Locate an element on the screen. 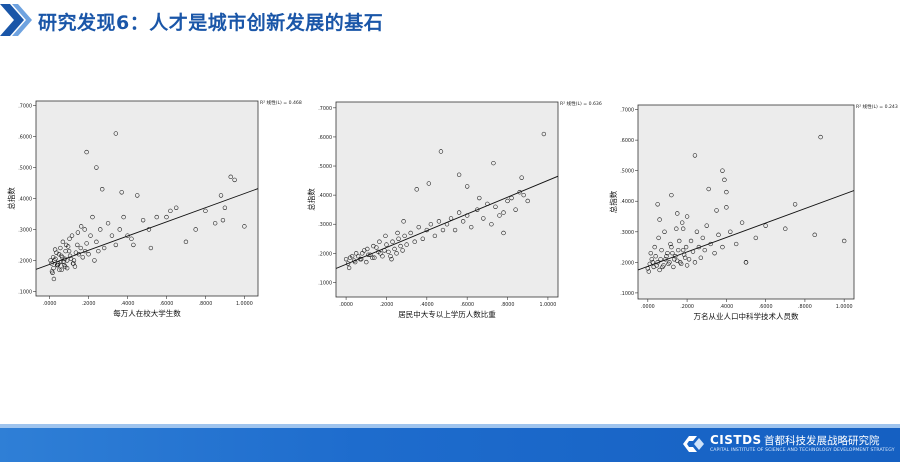 The width and height of the screenshot is (900, 462). x-tick-label: .4000 is located at coordinates (128, 304).